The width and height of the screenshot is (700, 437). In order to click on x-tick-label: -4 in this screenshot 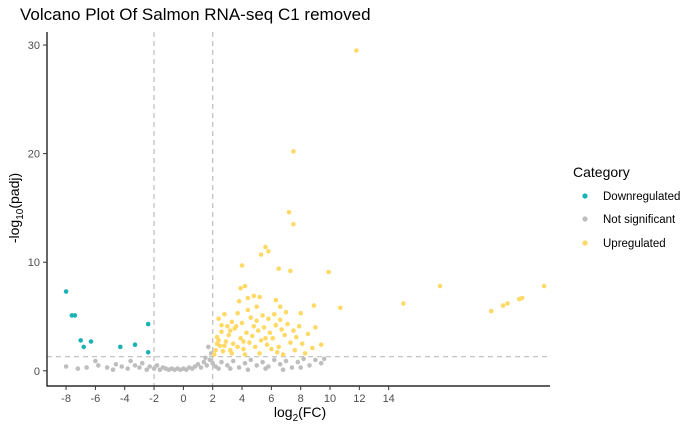, I will do `click(125, 399)`.